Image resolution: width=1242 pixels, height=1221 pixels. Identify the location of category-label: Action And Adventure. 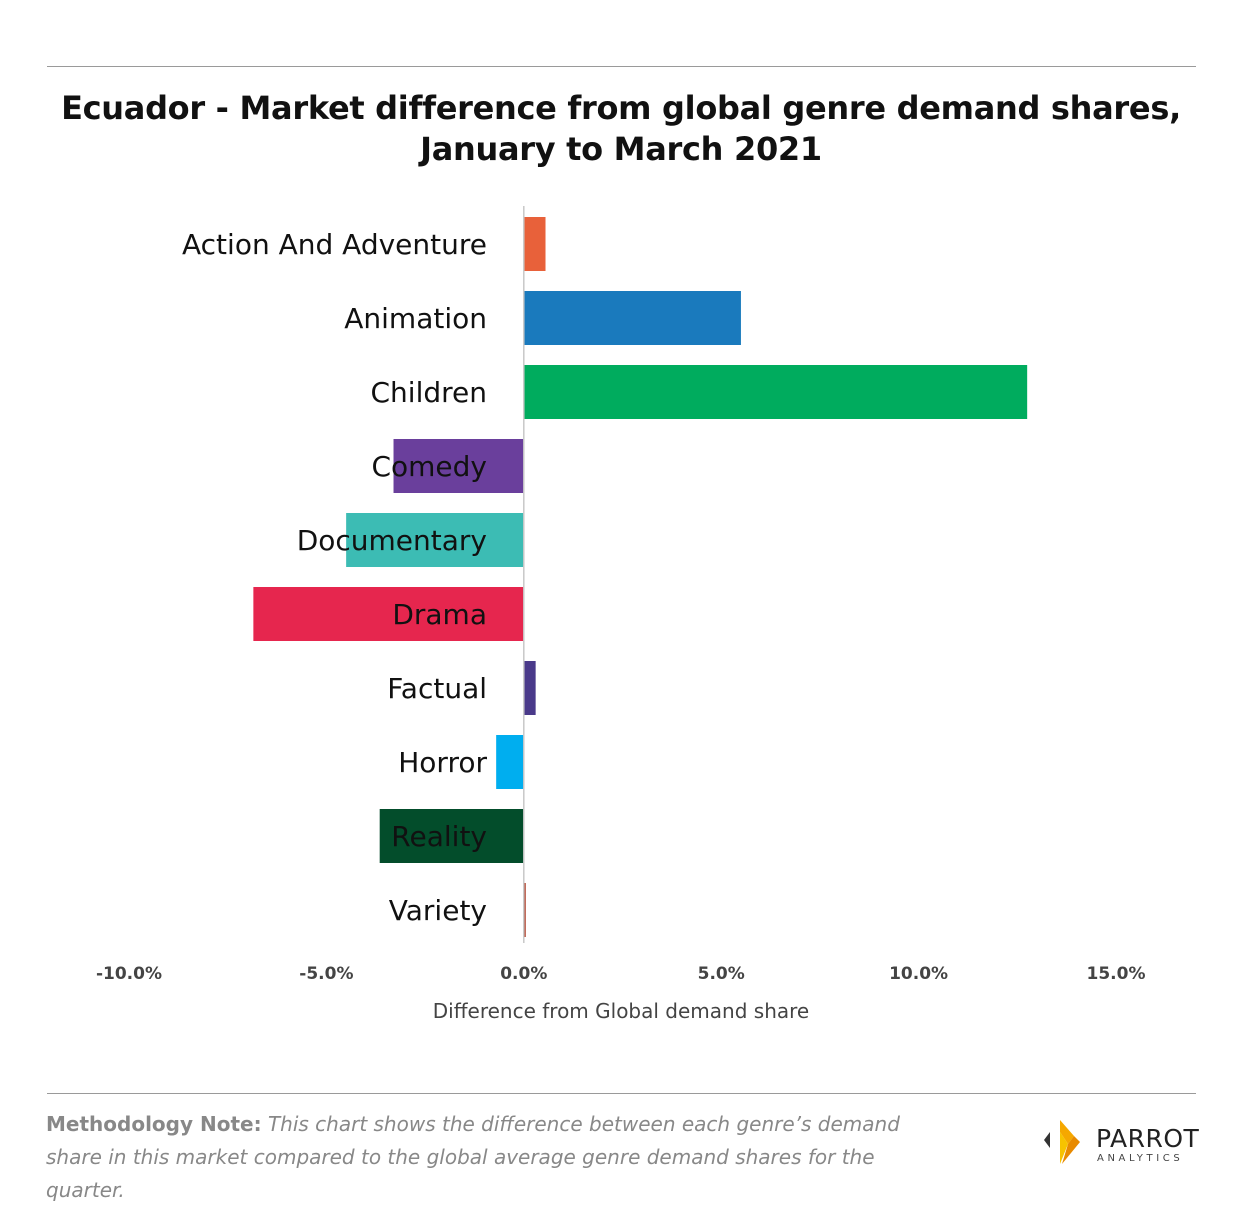
(334, 244).